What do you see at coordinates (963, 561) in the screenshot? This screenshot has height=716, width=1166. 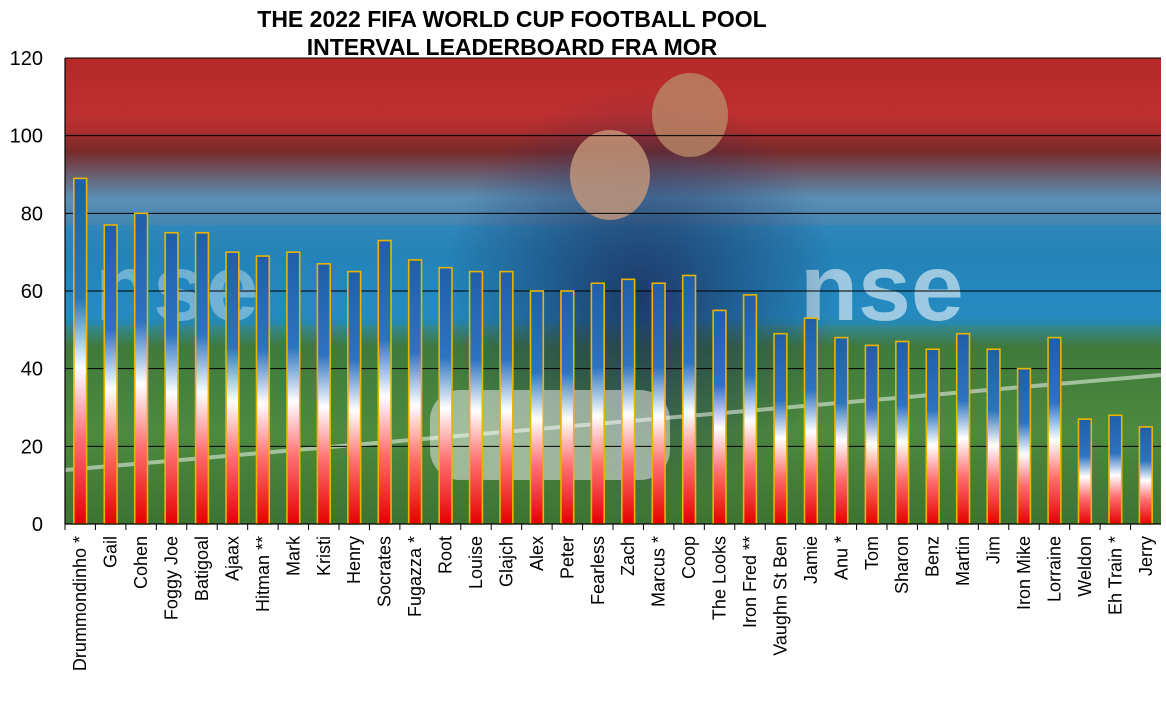 I see `x-tick-label: Martin` at bounding box center [963, 561].